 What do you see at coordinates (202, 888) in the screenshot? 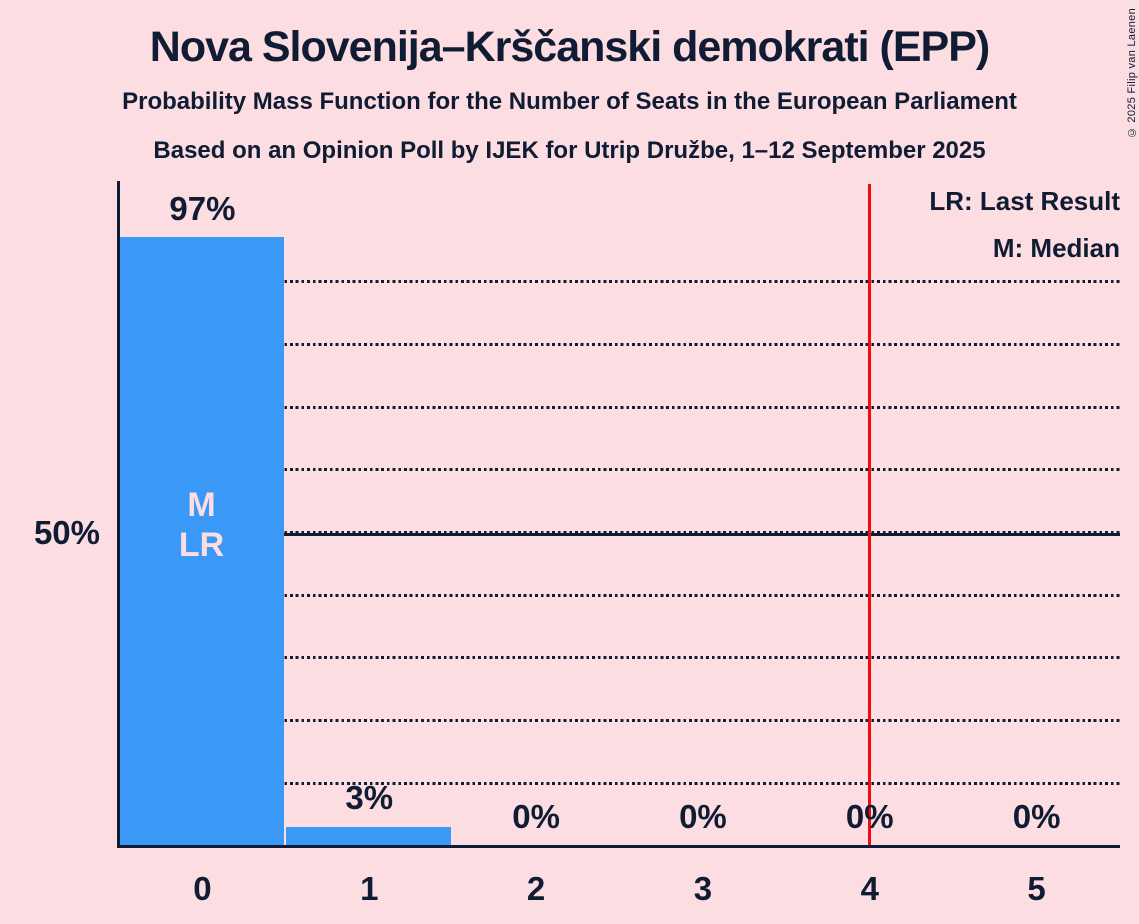
I see `x-tick-label: 0` at bounding box center [202, 888].